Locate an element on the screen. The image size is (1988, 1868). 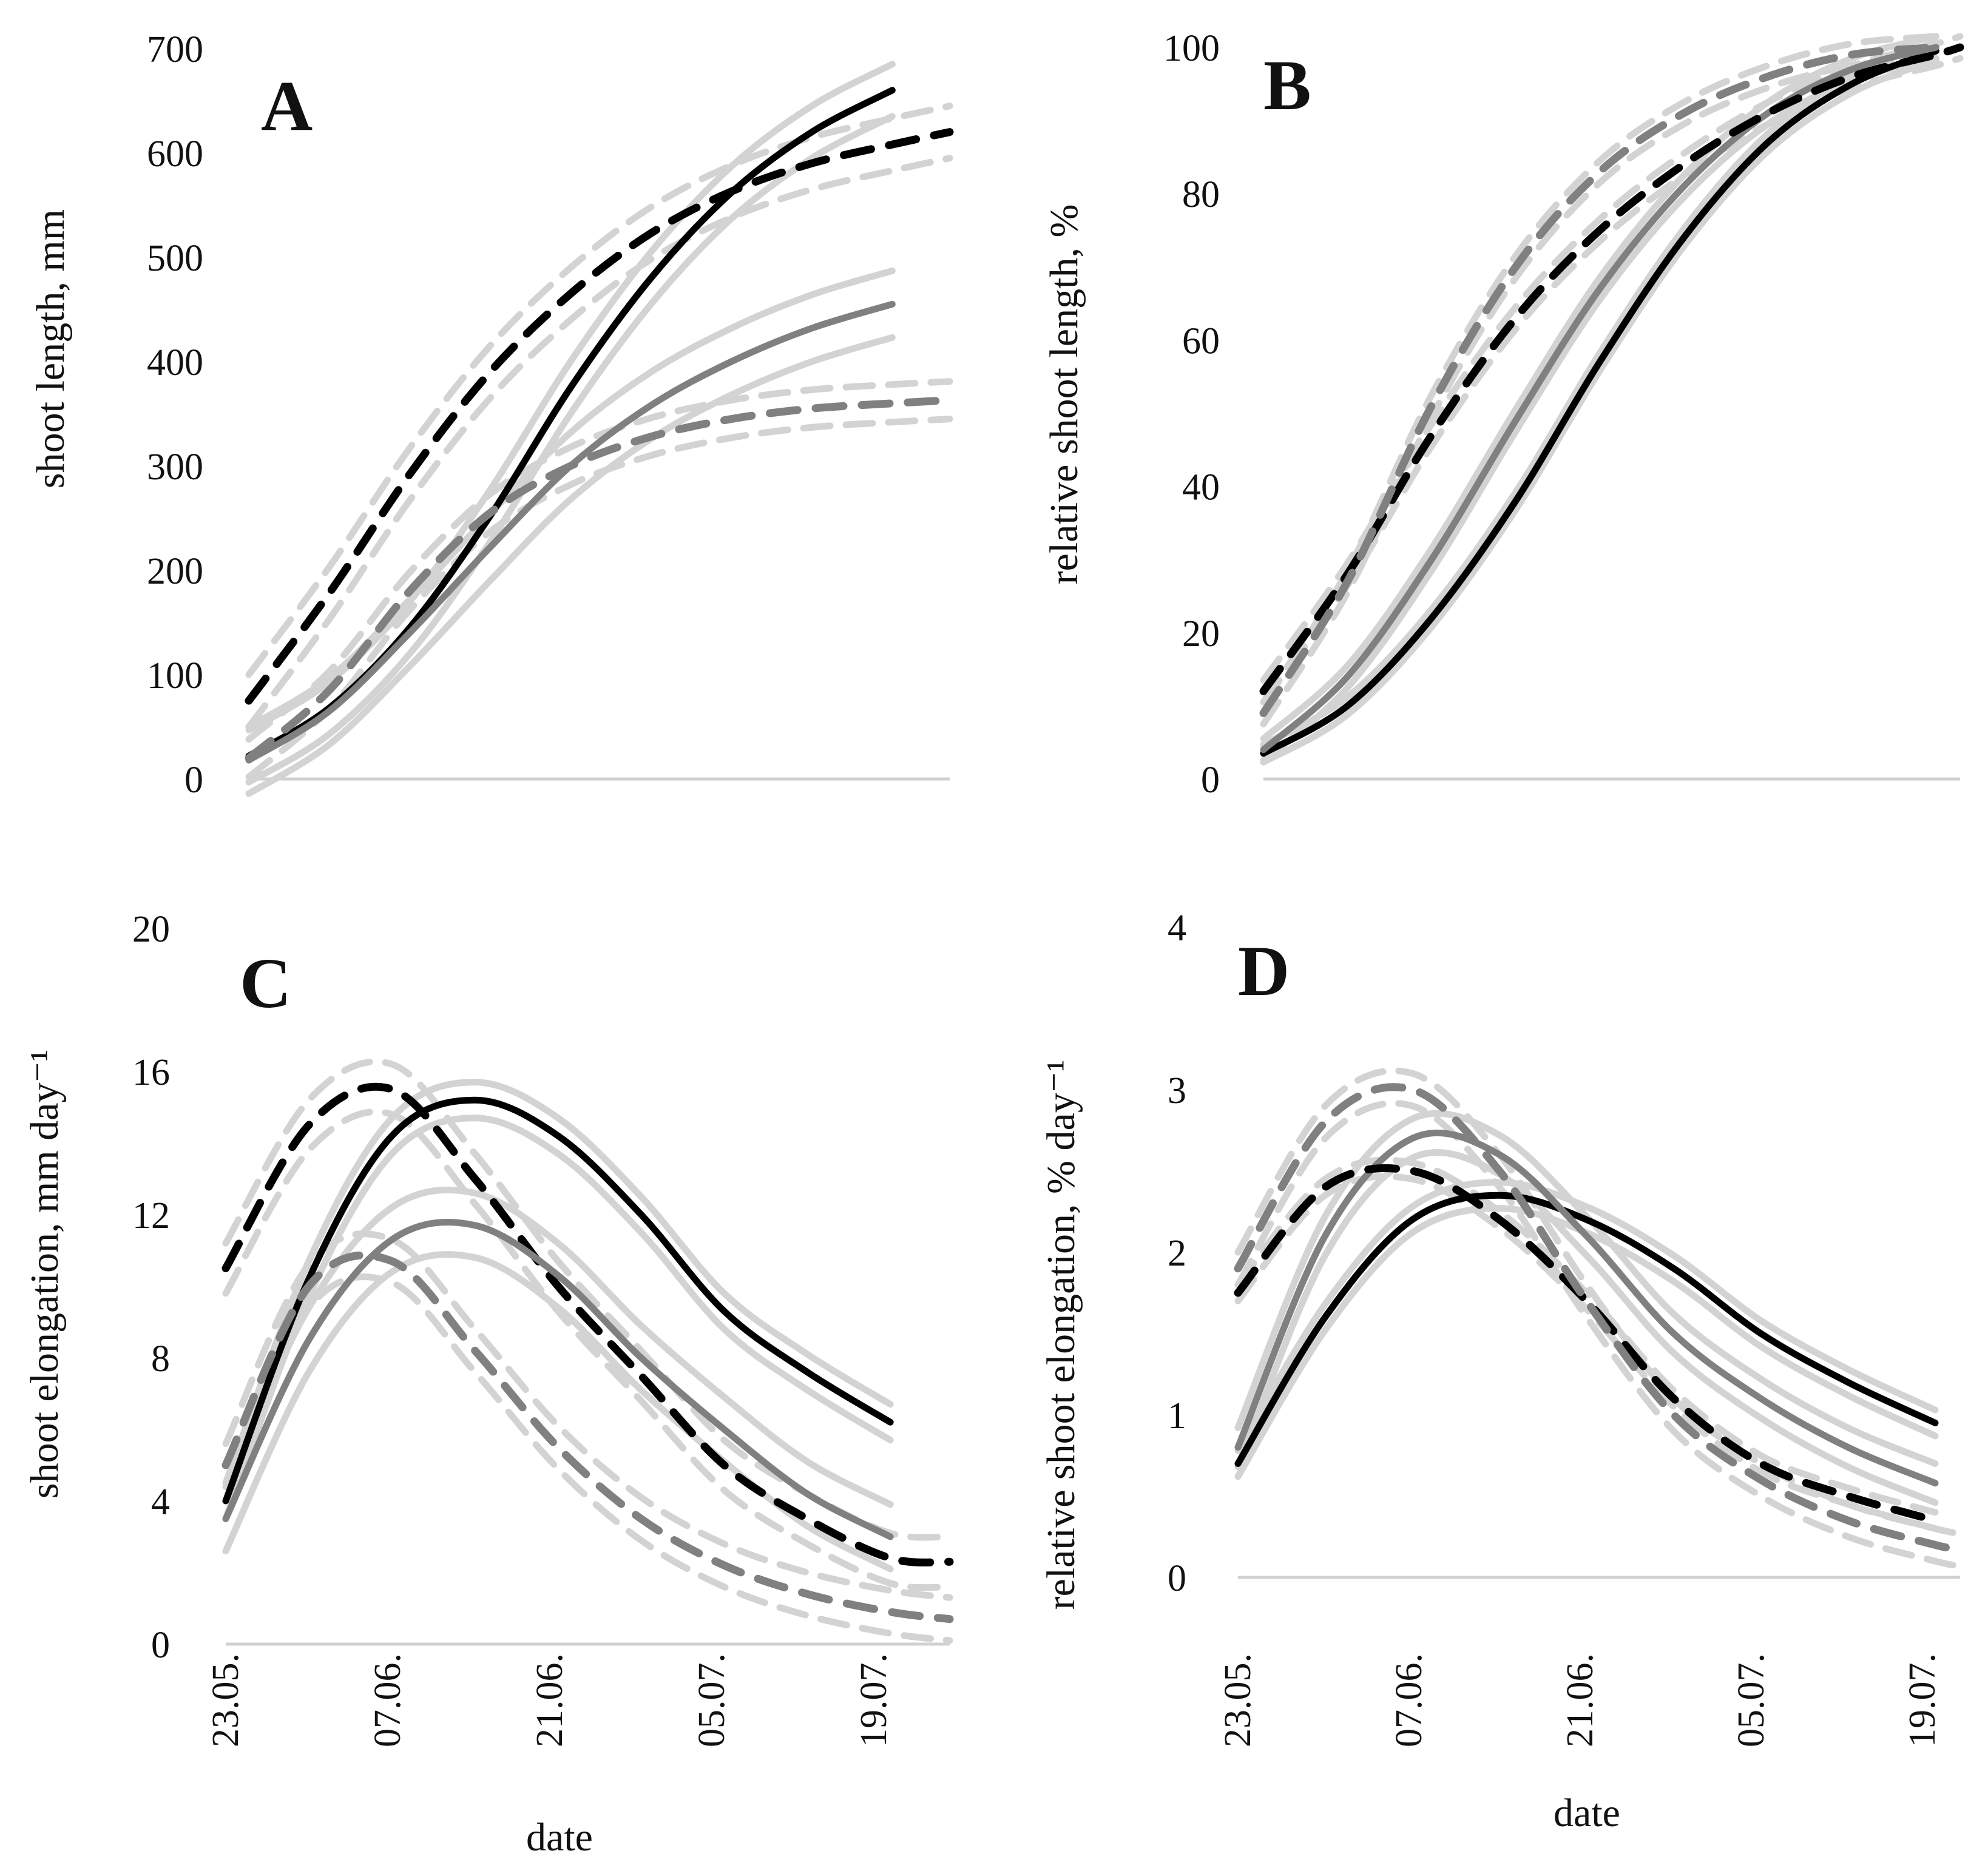
panel-d-x-tick-label: 19.07. is located at coordinates (1922, 1700).